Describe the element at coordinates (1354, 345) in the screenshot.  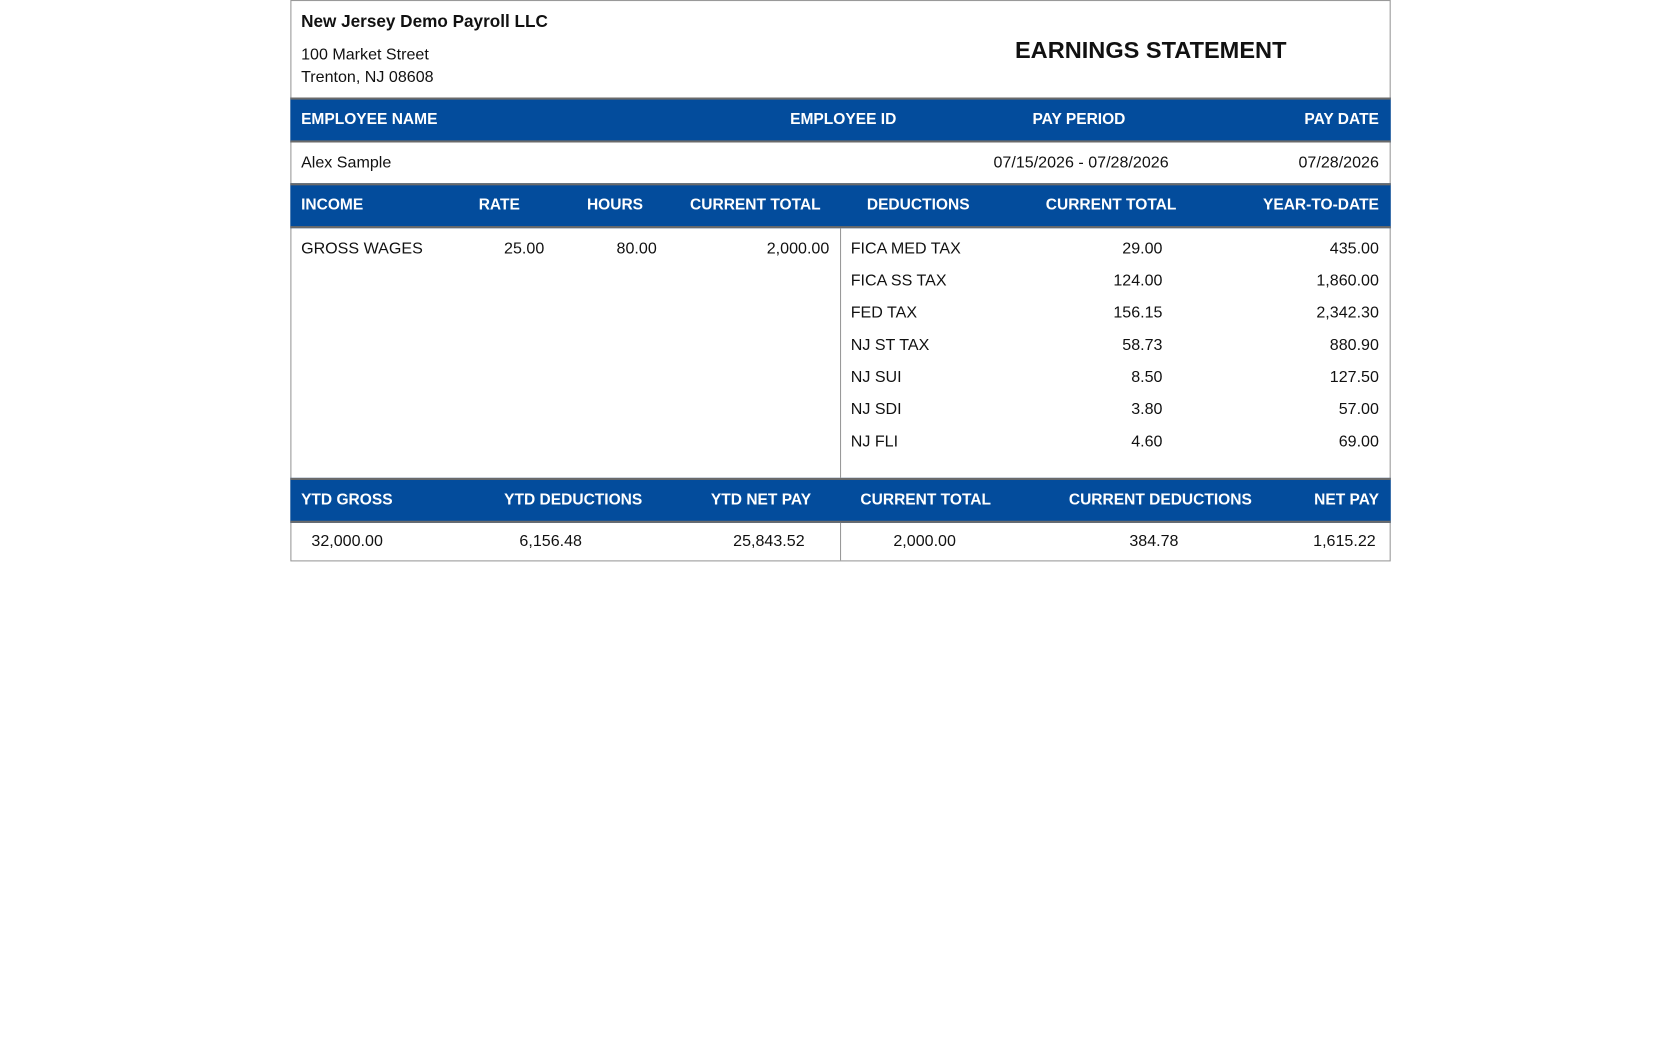
I see `deduction-cell: 880.90` at that location.